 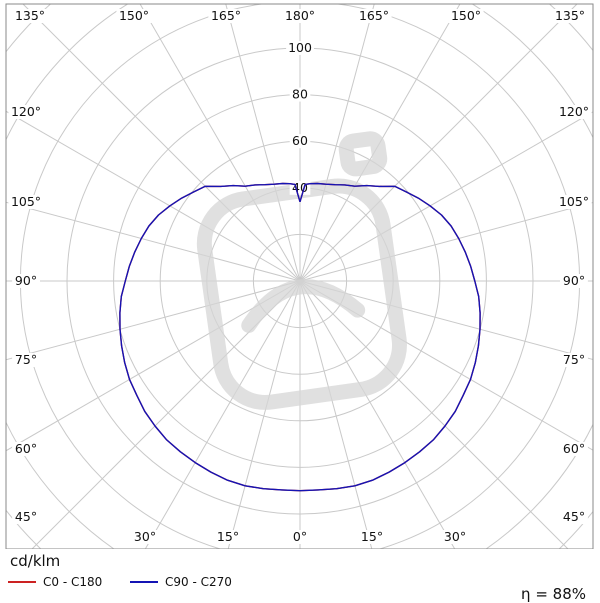 I want to click on legend: C0 - C180 C90 - C270 η = 88%, so click(x=300, y=589).